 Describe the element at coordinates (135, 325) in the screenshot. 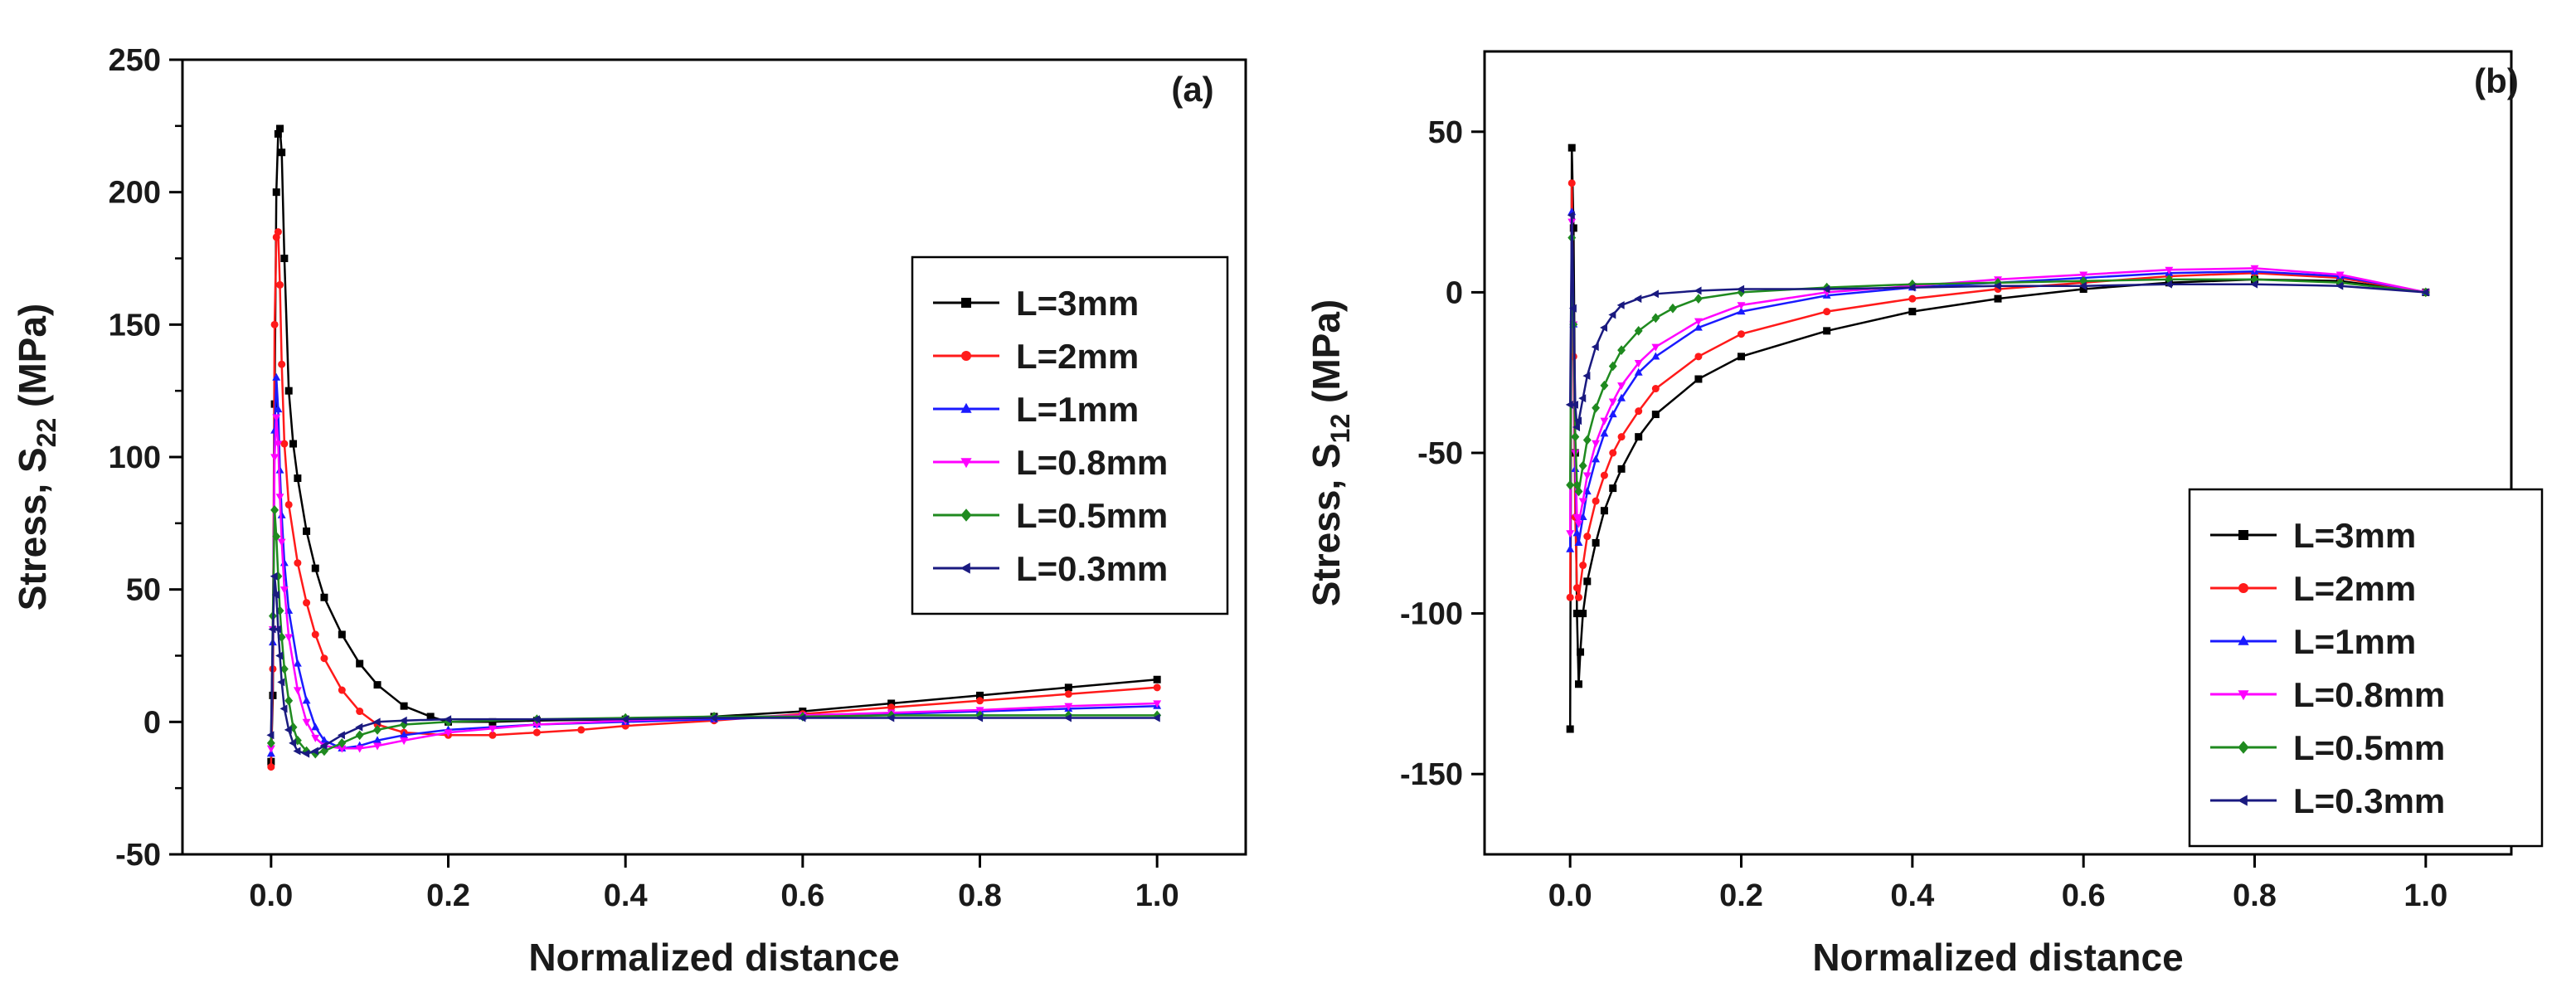

I see `y-tick-label: 150` at that location.